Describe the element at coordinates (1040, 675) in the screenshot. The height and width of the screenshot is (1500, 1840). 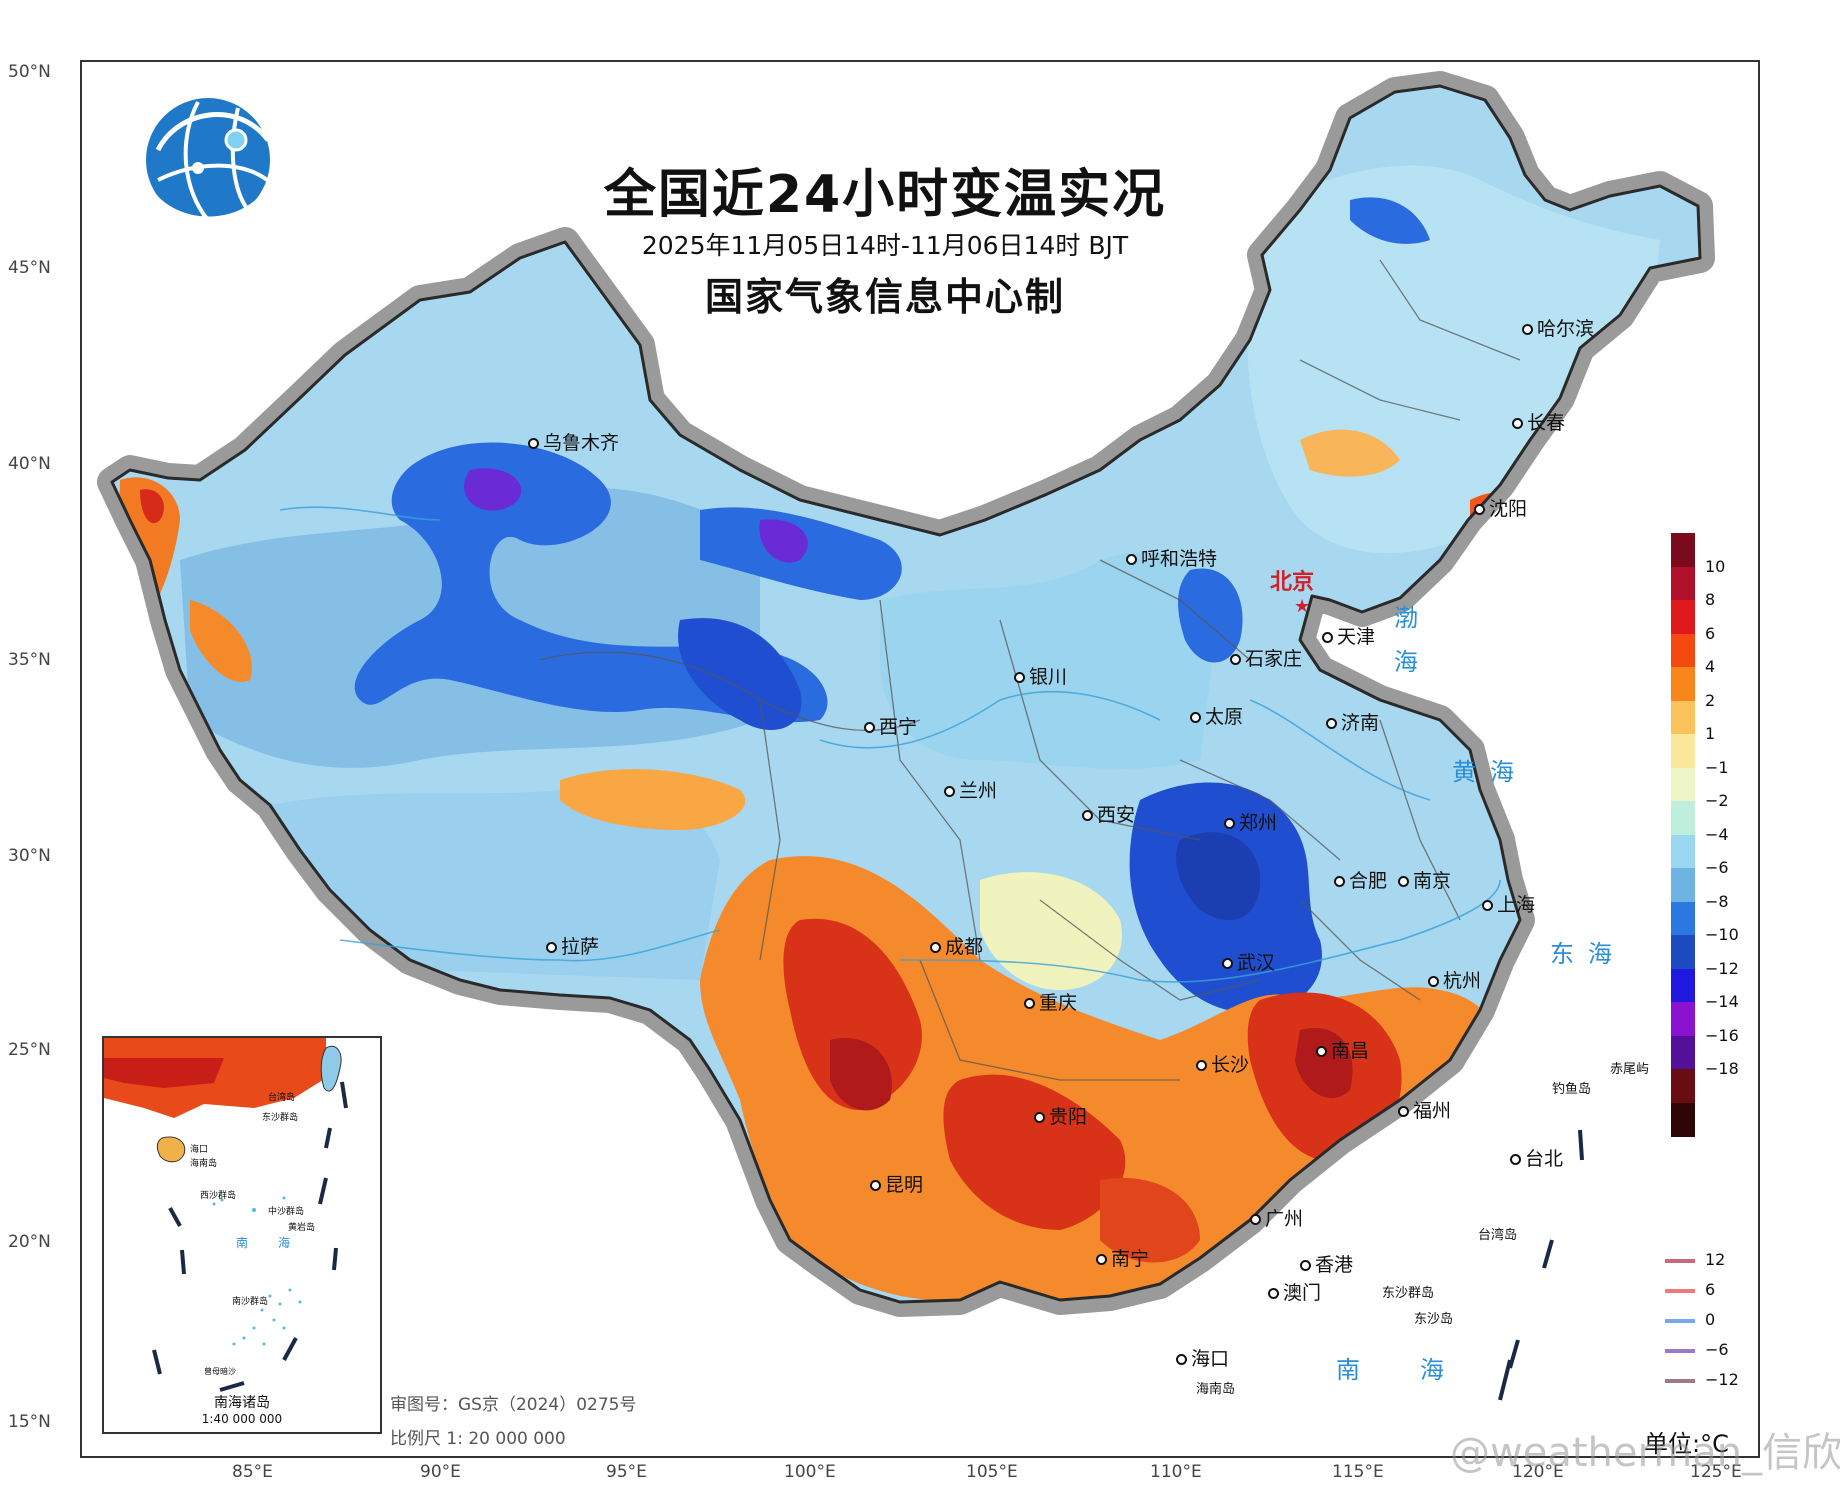
I see `city-yinchuan: 银川` at that location.